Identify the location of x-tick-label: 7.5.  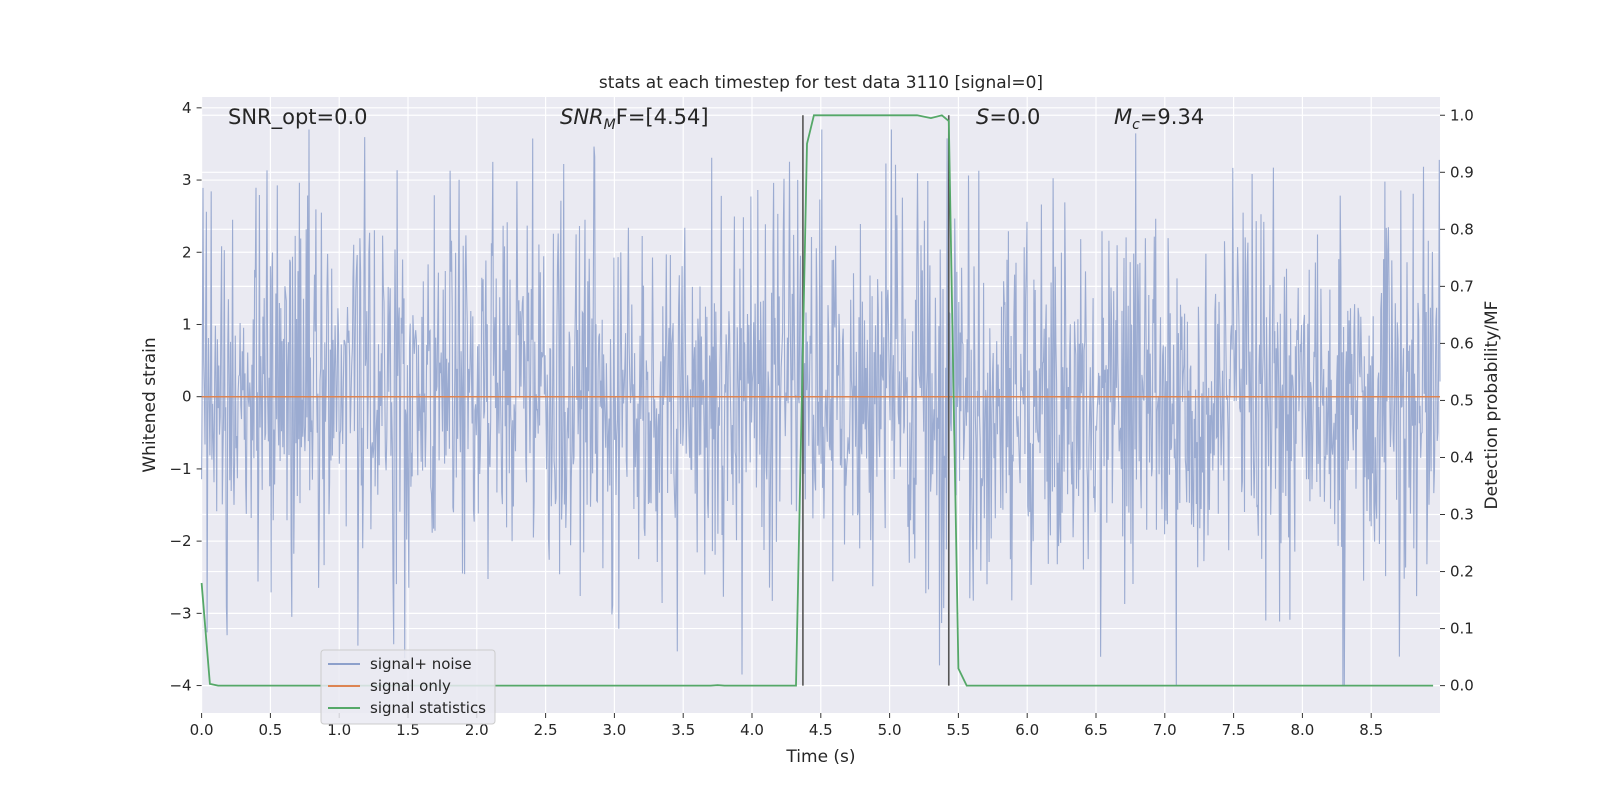
(1234, 730).